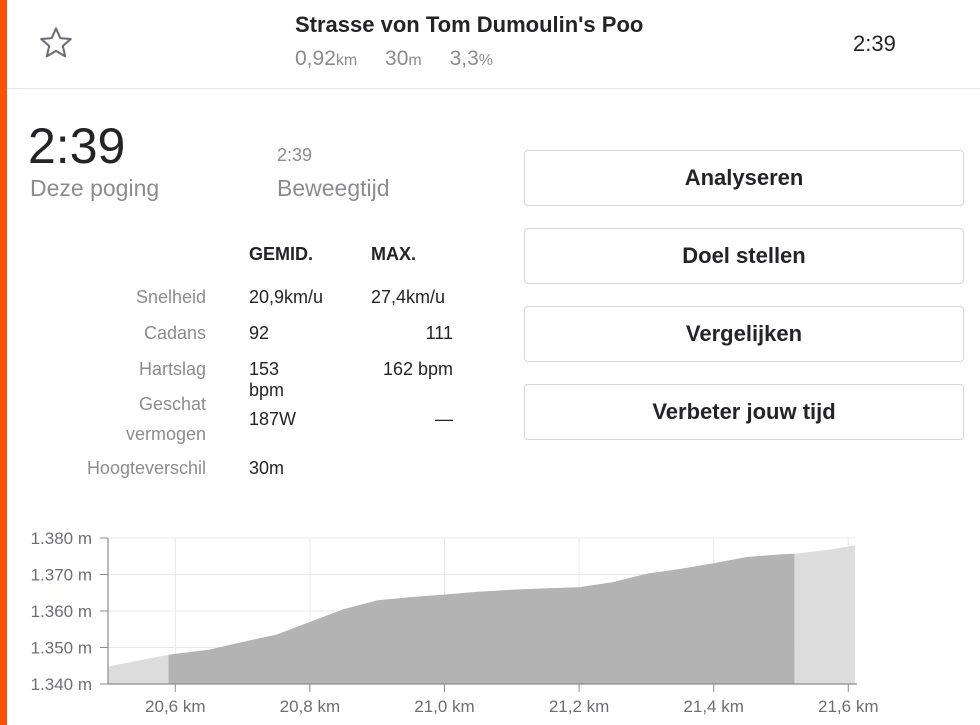  I want to click on x-tick-label: 21,6 km, so click(848, 706).